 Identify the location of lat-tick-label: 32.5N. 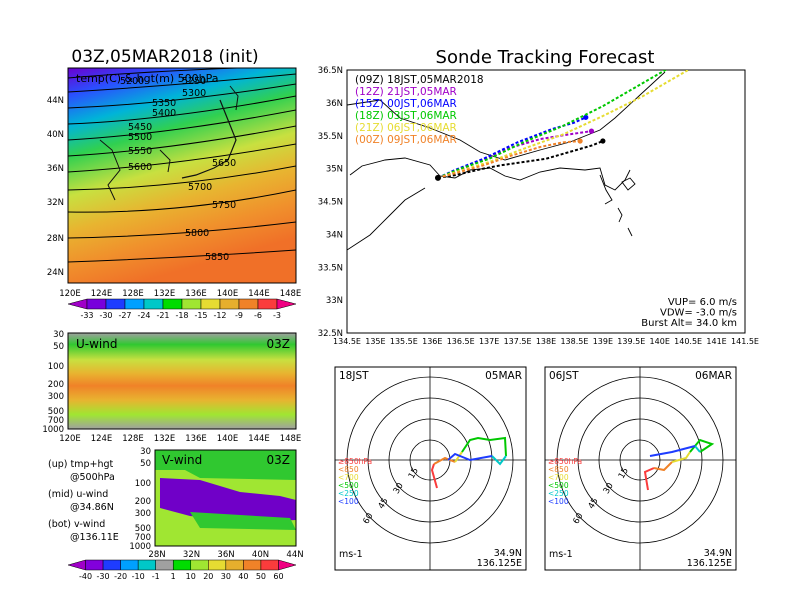
(330, 334).